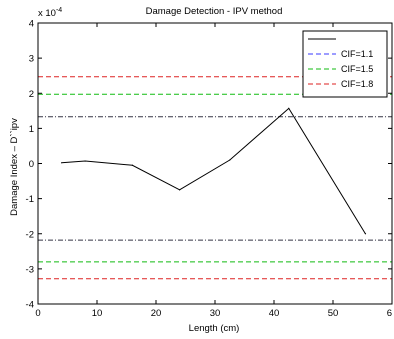  What do you see at coordinates (215, 313) in the screenshot?
I see `x-tick-label: 30` at bounding box center [215, 313].